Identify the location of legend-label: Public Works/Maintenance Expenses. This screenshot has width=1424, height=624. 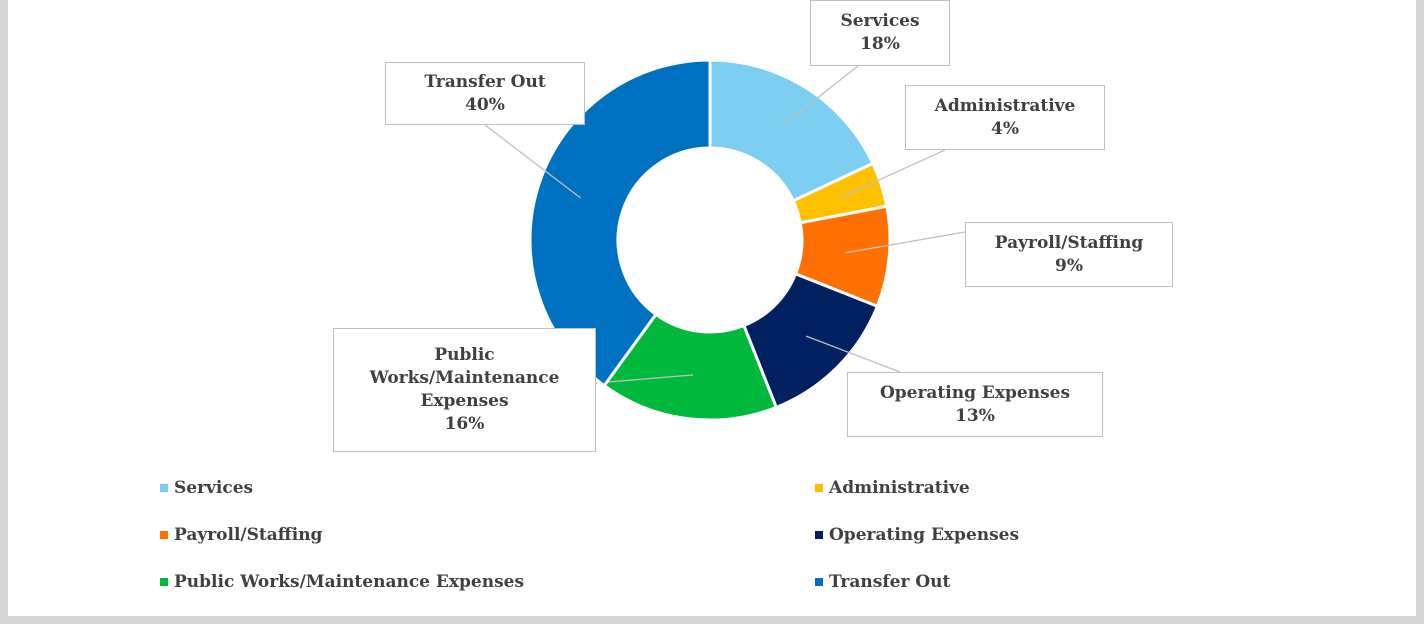
(349, 582).